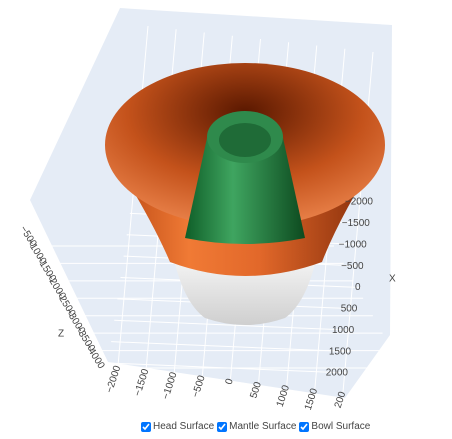 This screenshot has width=452, height=439. What do you see at coordinates (341, 426) in the screenshot?
I see `legend-label: Bowl Surface` at bounding box center [341, 426].